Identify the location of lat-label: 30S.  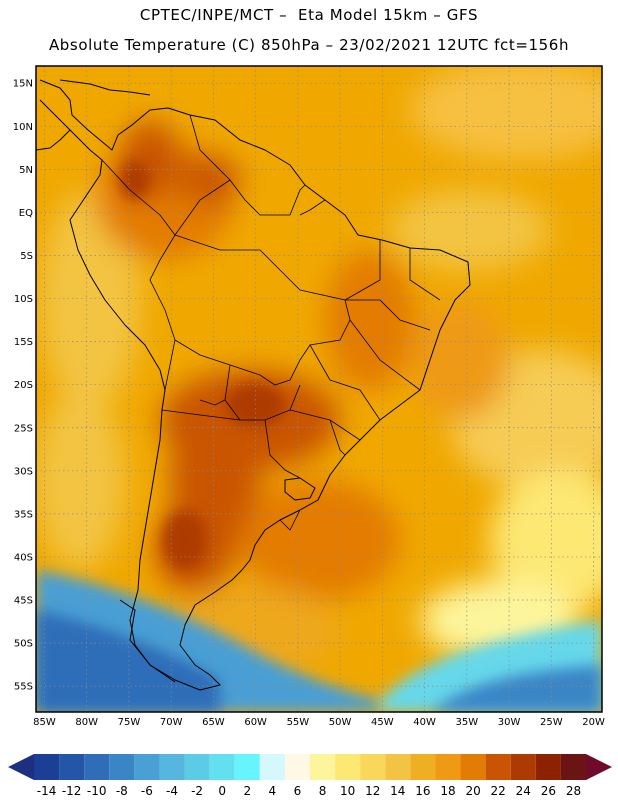
(23, 471).